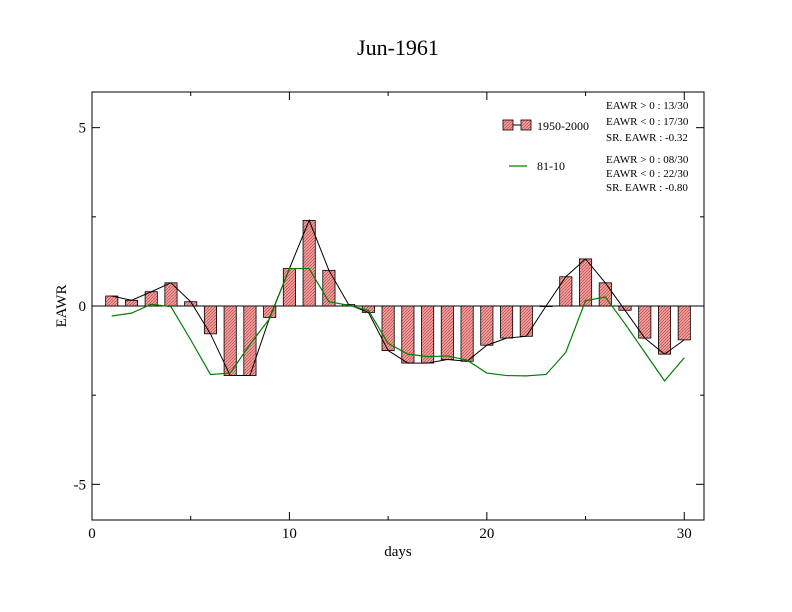 This screenshot has width=792, height=612. I want to click on legend: 1950-2000 81-10, so click(545, 146).